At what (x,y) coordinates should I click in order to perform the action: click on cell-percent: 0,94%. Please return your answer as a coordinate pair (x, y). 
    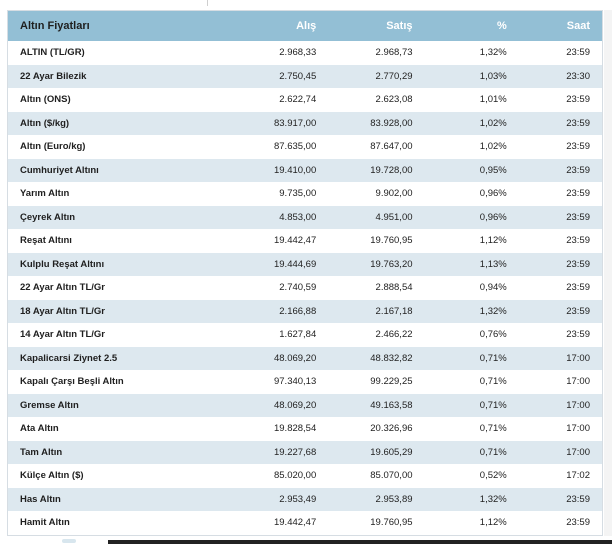
    Looking at the image, I should click on (493, 288).